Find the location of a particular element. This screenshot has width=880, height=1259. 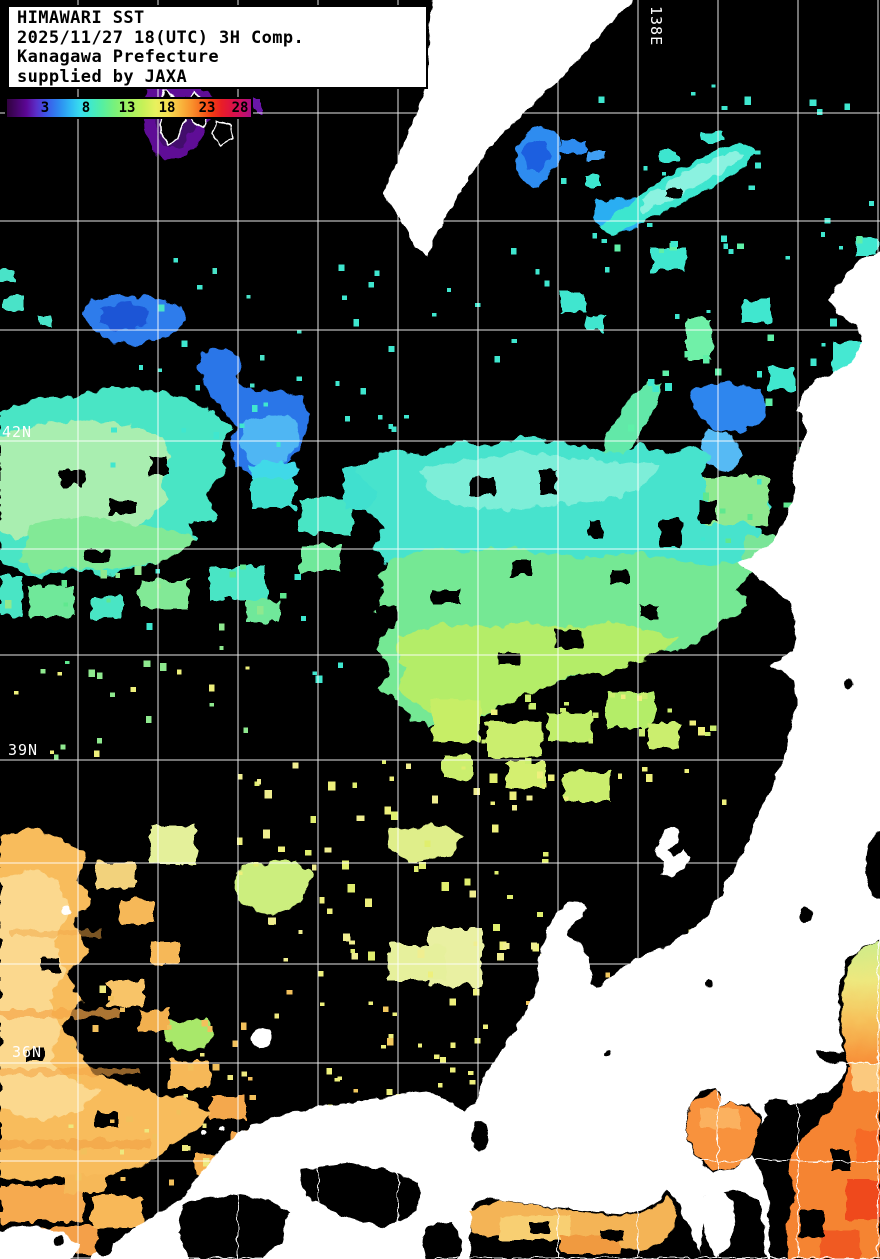

latitude-label-42n: 42N is located at coordinates (17, 432).